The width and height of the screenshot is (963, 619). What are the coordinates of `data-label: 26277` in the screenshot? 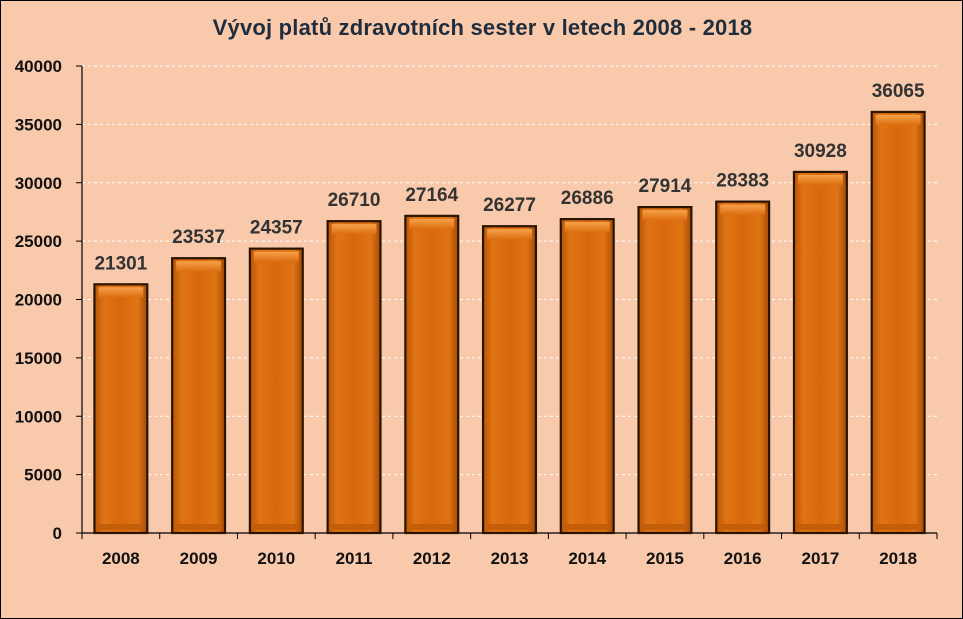 It's located at (509, 205).